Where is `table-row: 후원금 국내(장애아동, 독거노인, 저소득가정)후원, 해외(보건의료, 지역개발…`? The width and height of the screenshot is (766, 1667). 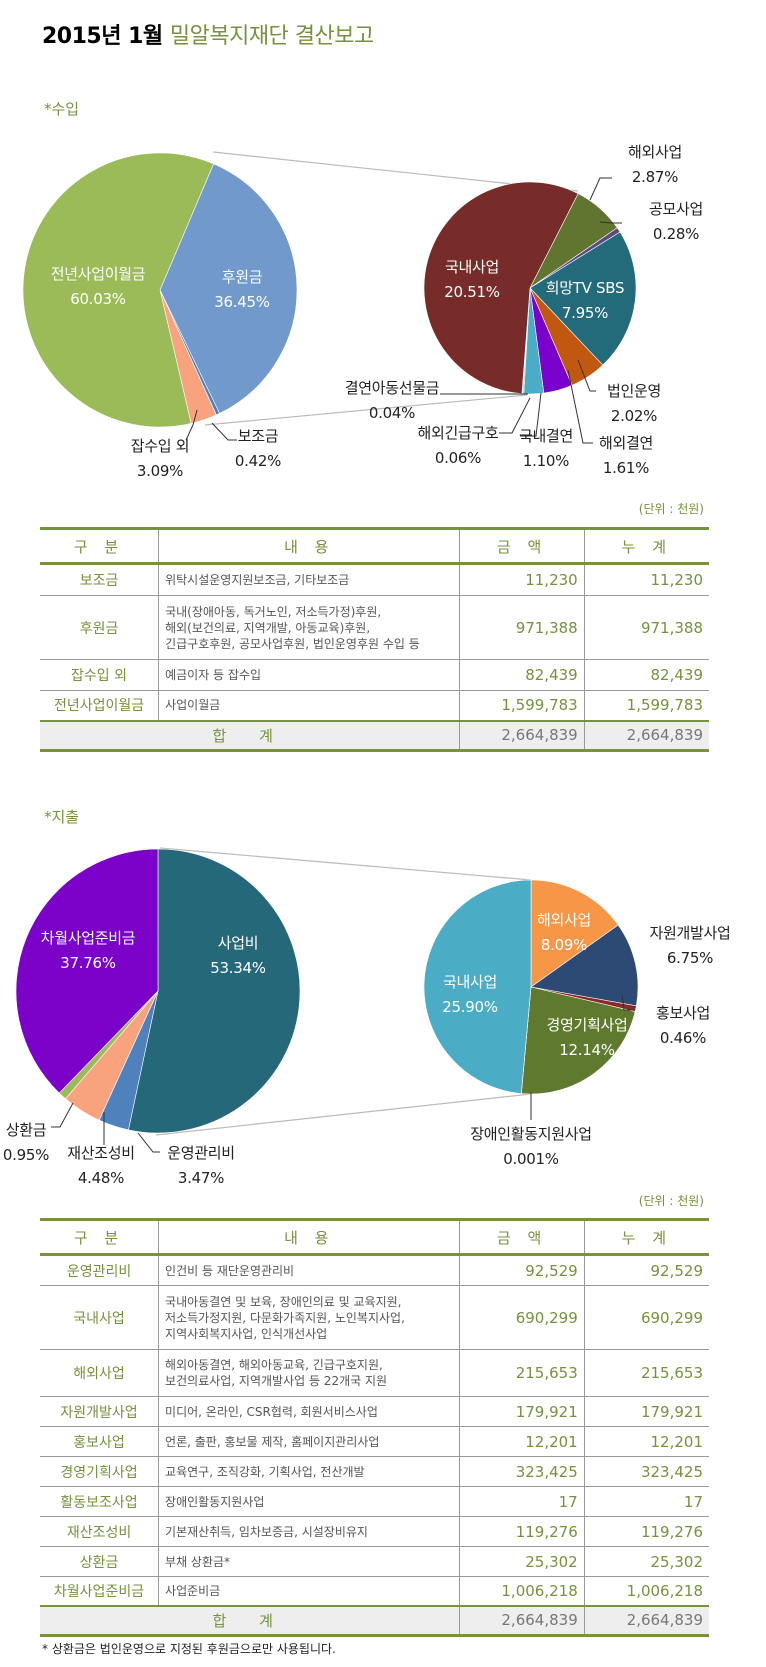 table-row: 후원금 국내(장애아동, 독거노인, 저소득가정)후원, 해외(보건의료, 지역개발… is located at coordinates (374, 627).